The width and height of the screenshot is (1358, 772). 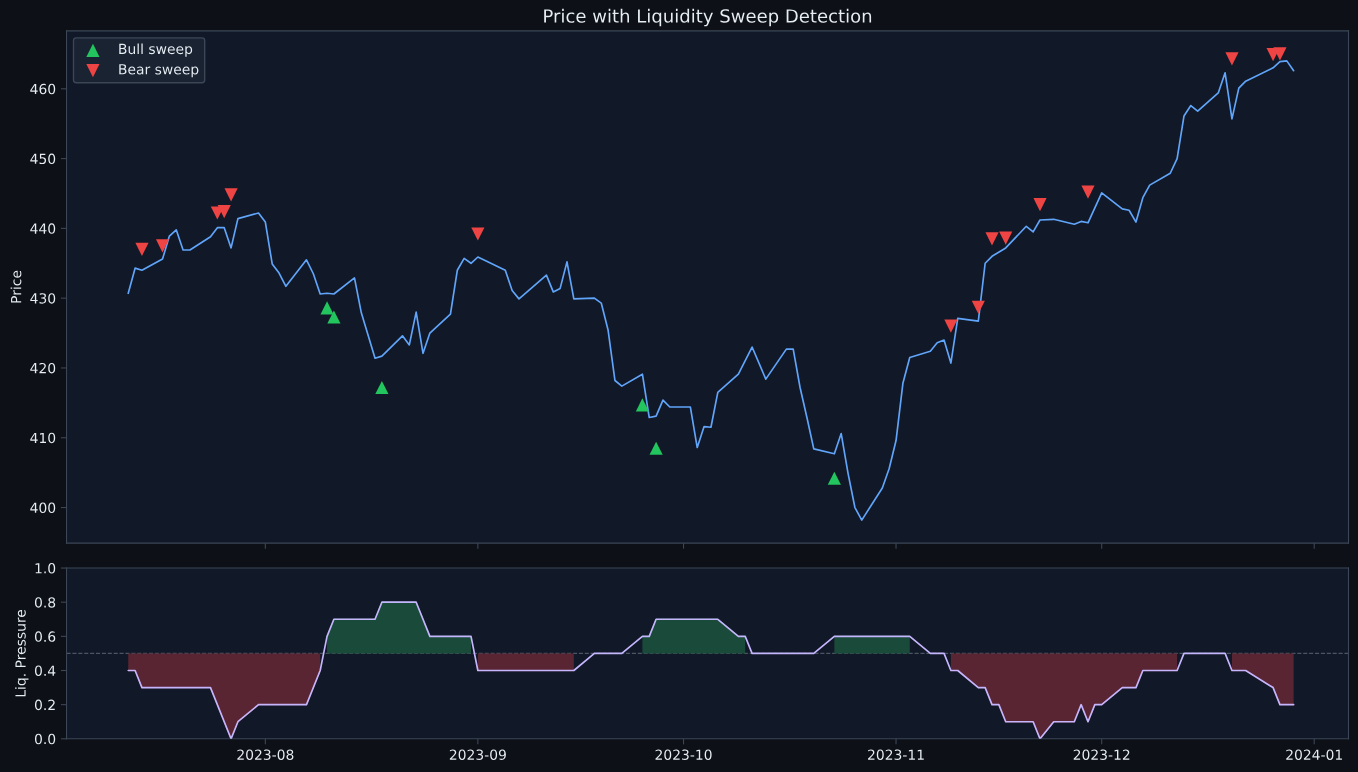 I want to click on y-tick-label: 440, so click(x=43, y=228).